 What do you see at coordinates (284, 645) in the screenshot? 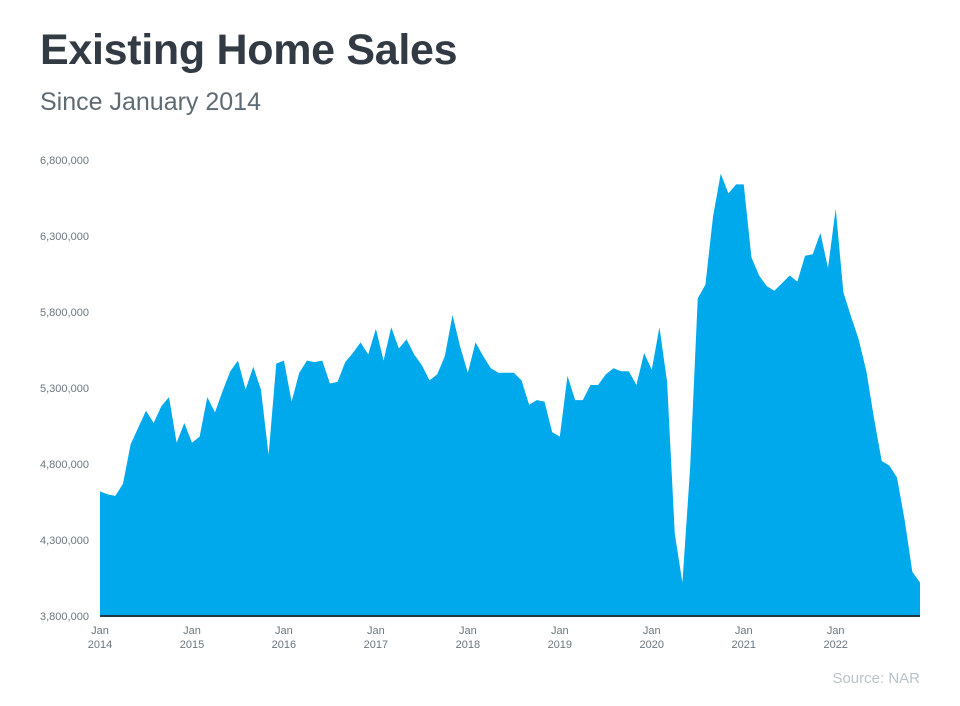
I see `x-tick-label-year: 2016` at bounding box center [284, 645].